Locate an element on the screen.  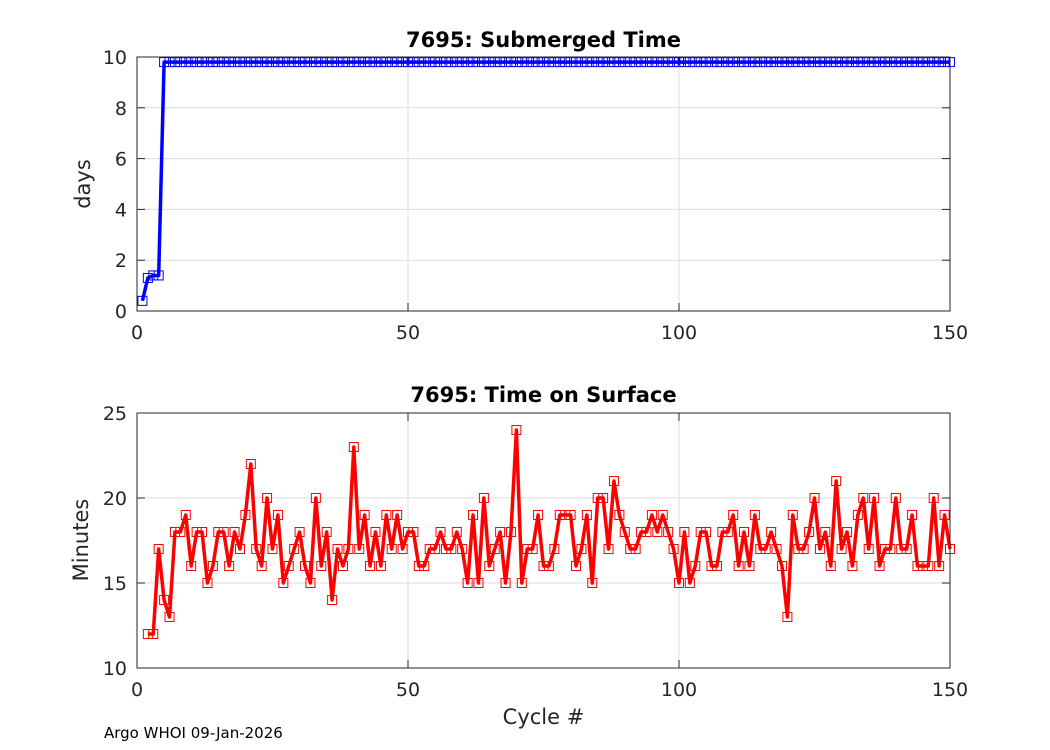
surface-y-axis-label: Minutes is located at coordinates (81, 540).